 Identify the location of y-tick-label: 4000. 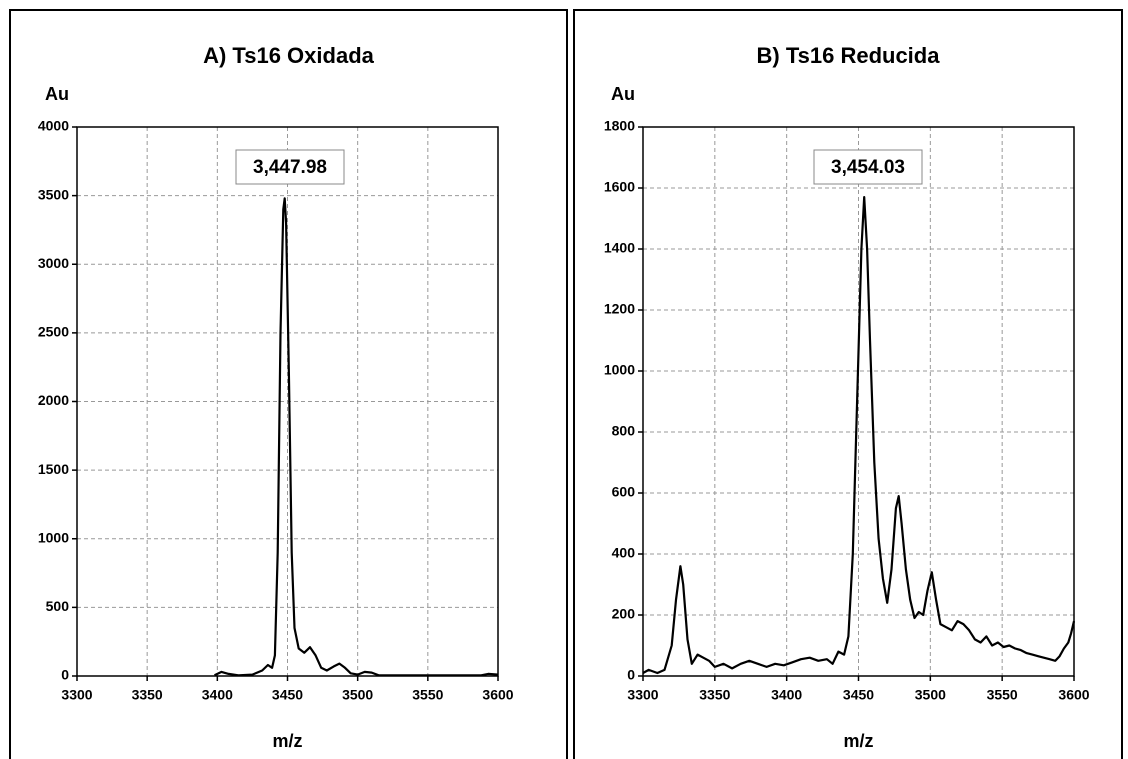
(53, 126).